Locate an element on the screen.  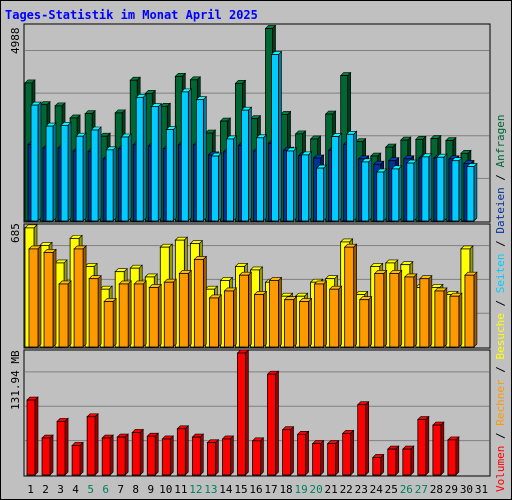
x-tick-label: 4 is located at coordinates (75, 489).